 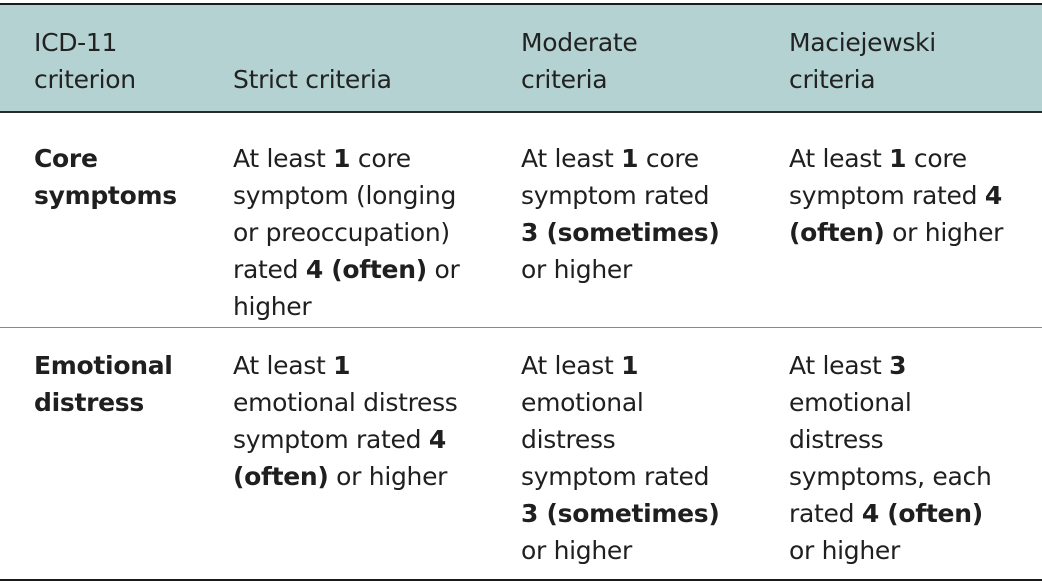 What do you see at coordinates (312, 79) in the screenshot?
I see `header-strict: Strict criteria` at bounding box center [312, 79].